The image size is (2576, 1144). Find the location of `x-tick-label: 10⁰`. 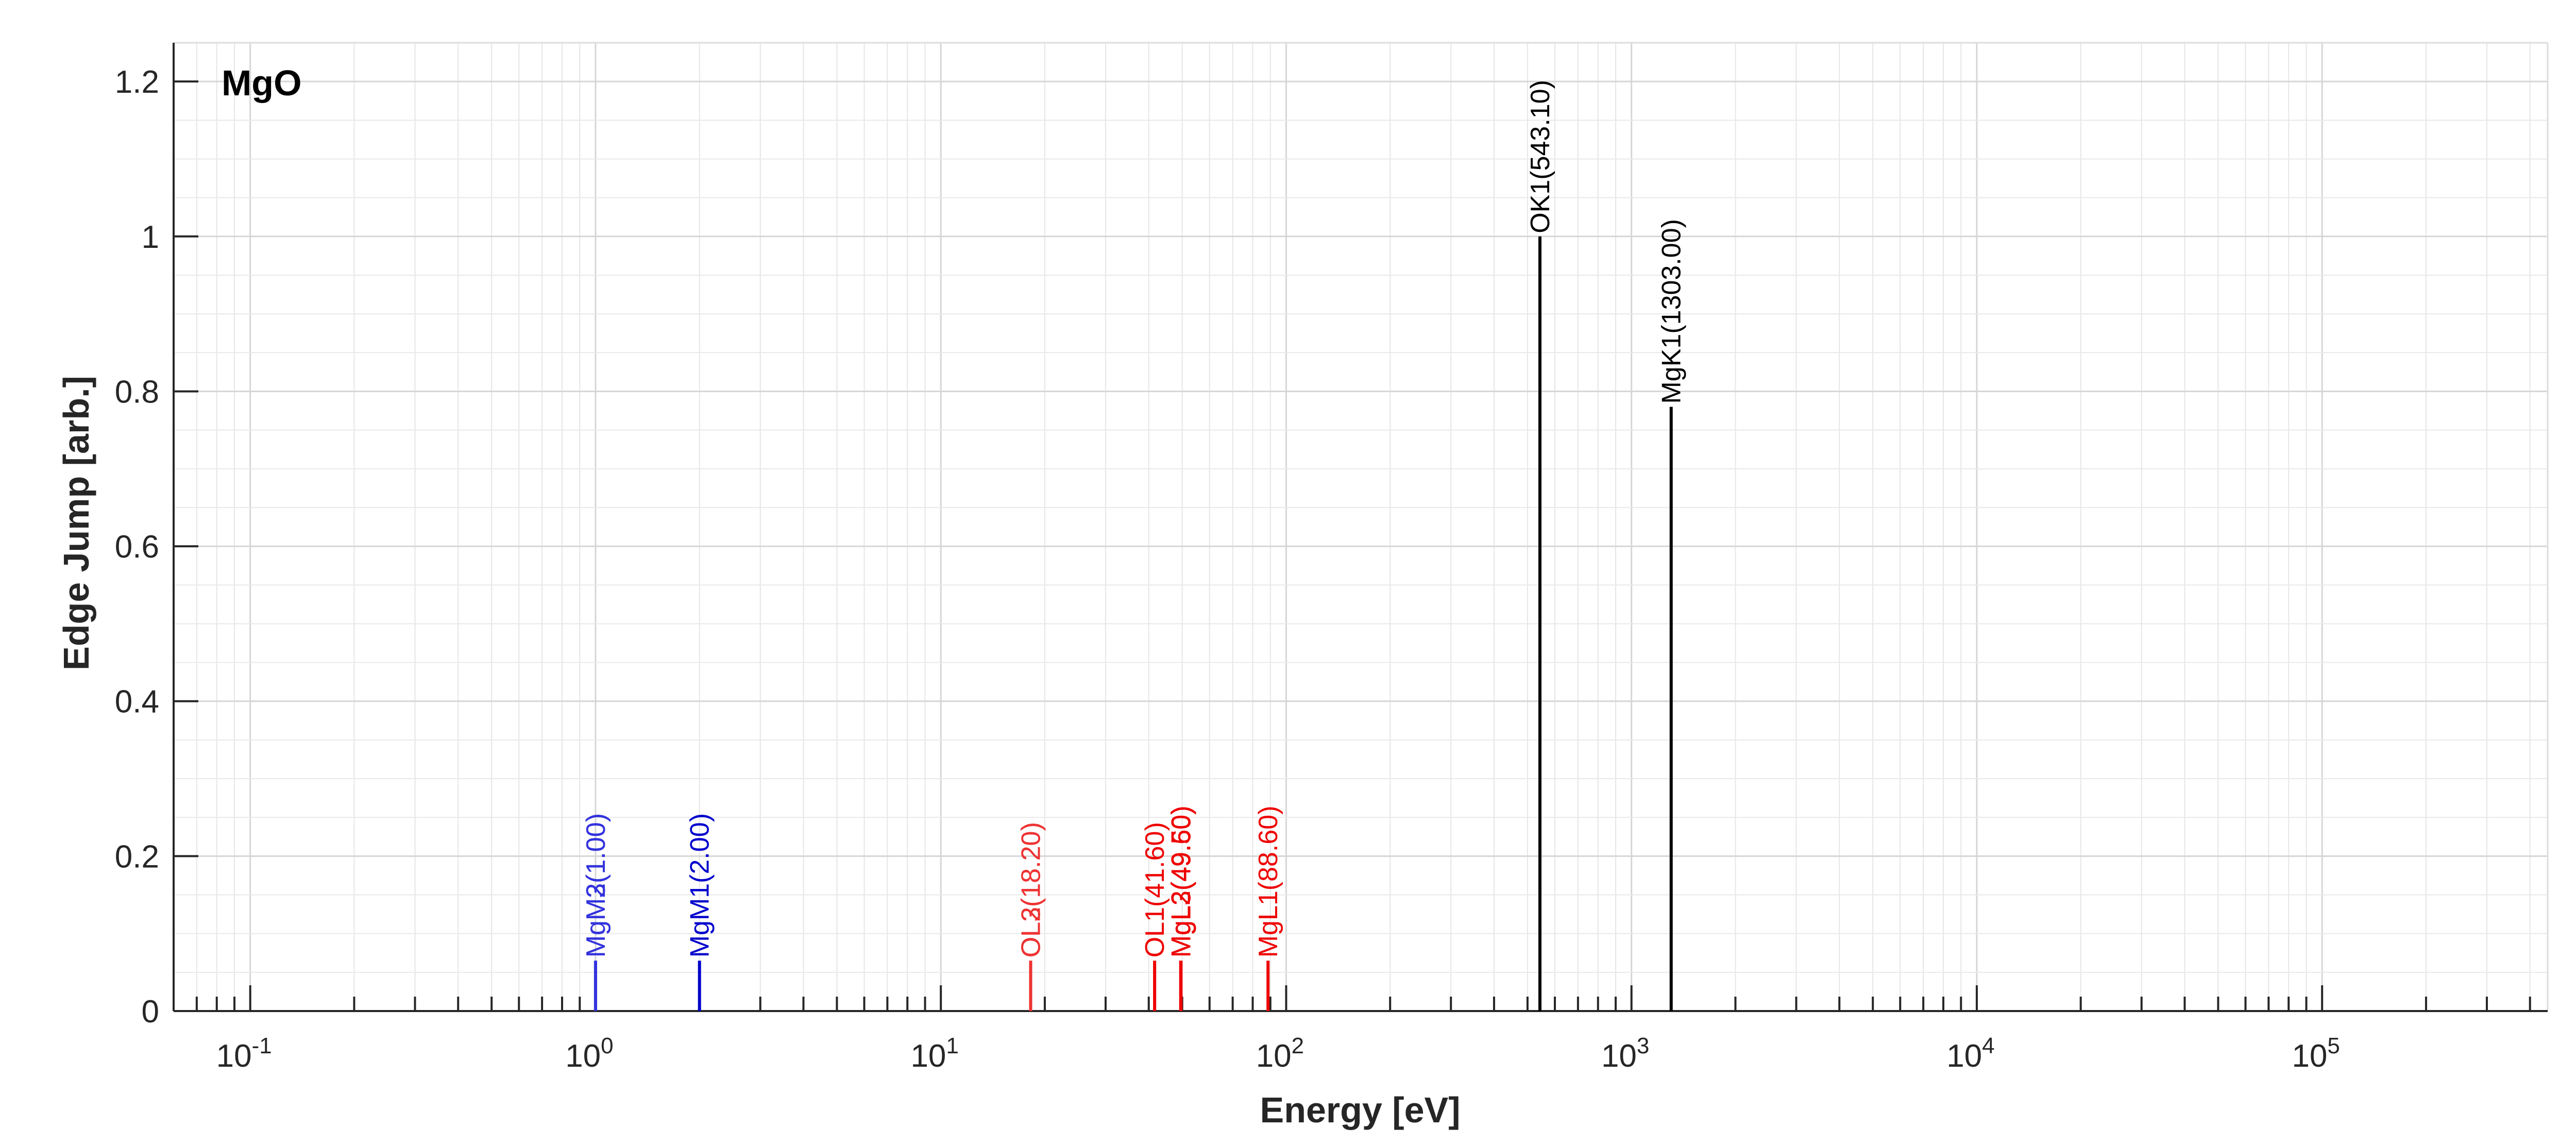

x-tick-label: 10⁰ is located at coordinates (589, 1053).